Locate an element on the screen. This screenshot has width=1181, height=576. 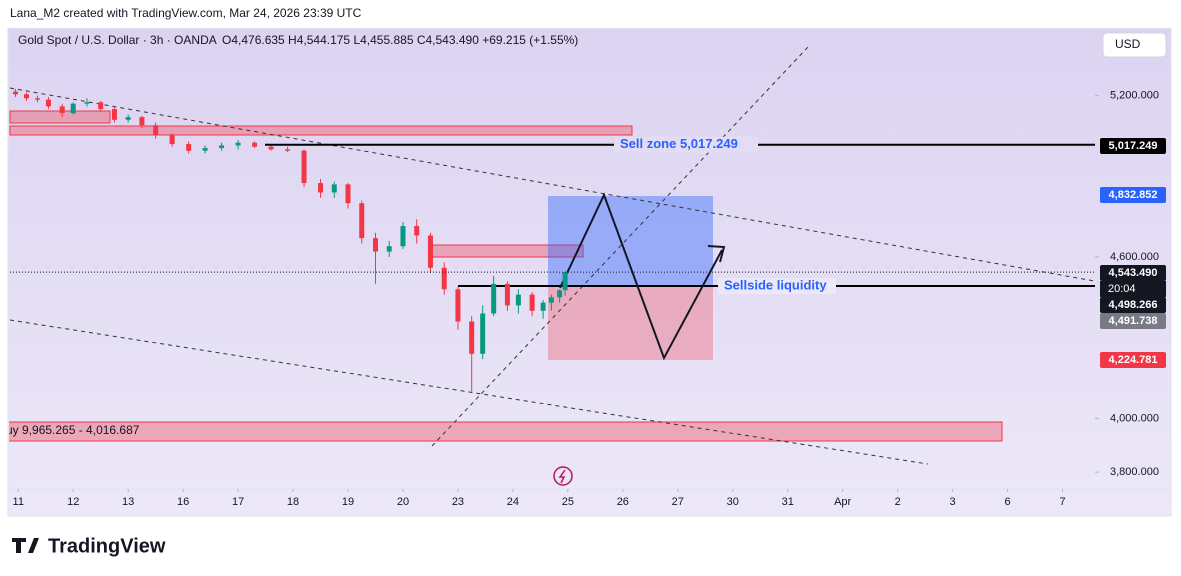
x-tick-label: 20 is located at coordinates (403, 502).